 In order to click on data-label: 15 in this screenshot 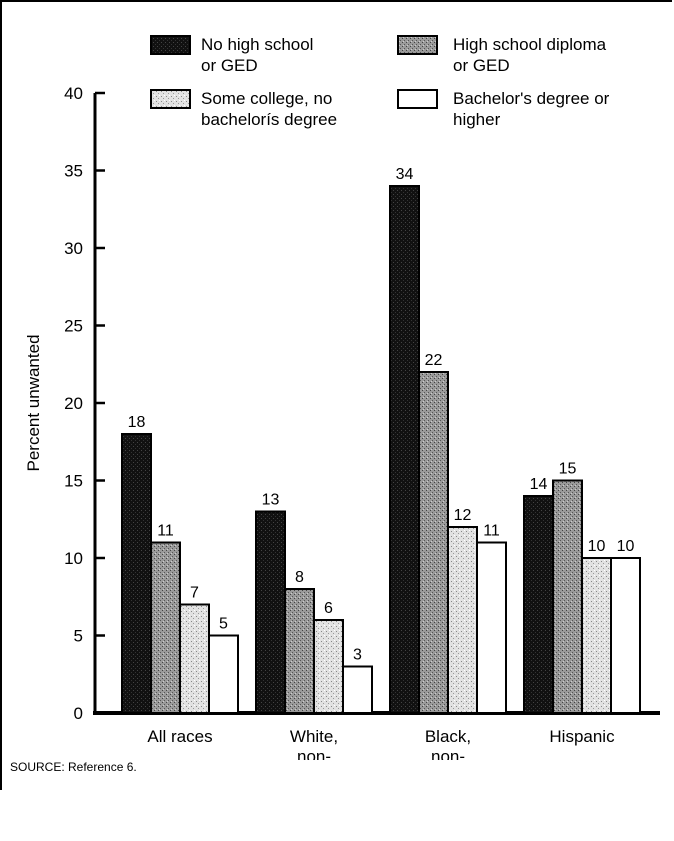, I will do `click(568, 469)`.